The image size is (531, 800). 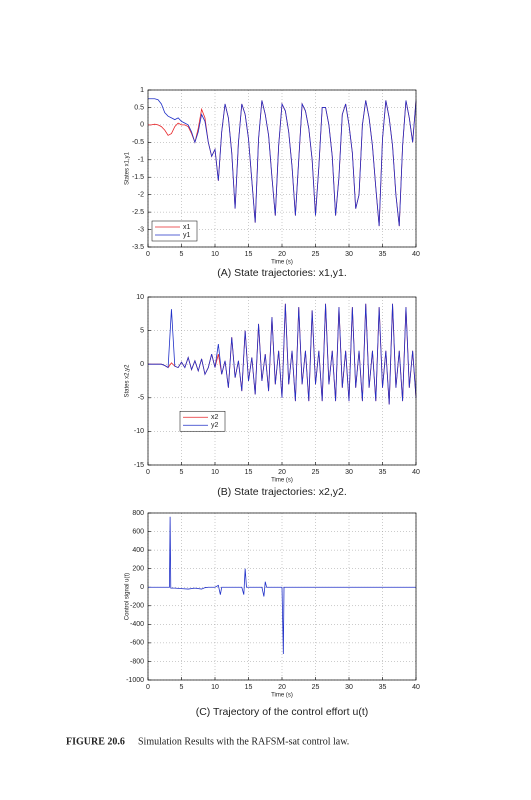 What do you see at coordinates (128, 381) in the screenshot?
I see `y-axis-label: States x2,y2` at bounding box center [128, 381].